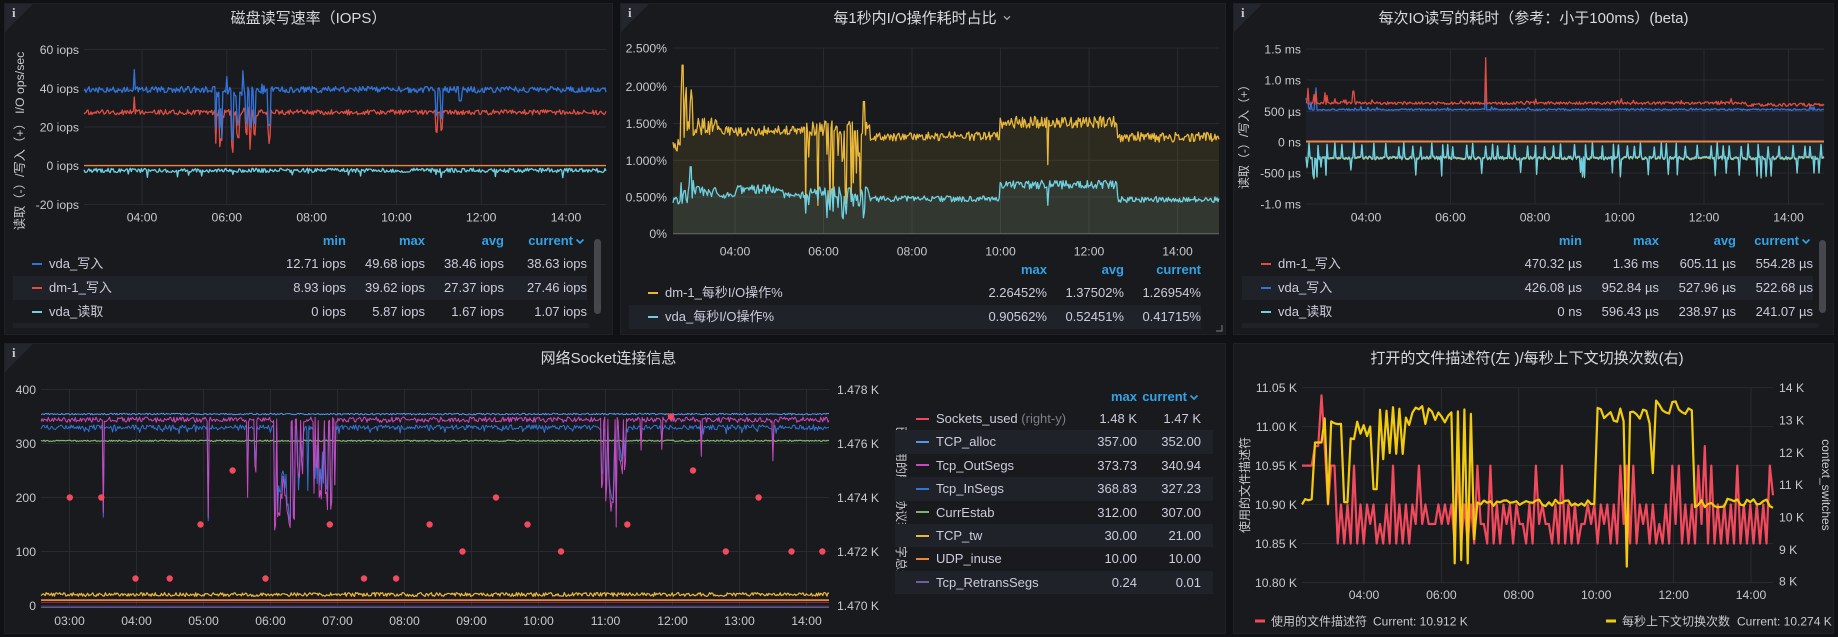 The width and height of the screenshot is (1838, 637). What do you see at coordinates (1282, 81) in the screenshot?
I see `svg-text: 1.0 ms` at bounding box center [1282, 81].